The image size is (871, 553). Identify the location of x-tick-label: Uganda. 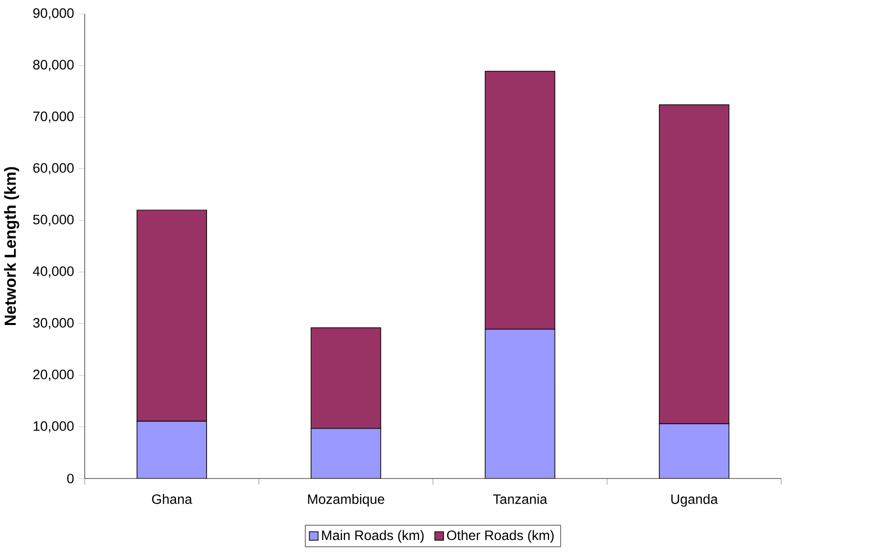
(694, 500).